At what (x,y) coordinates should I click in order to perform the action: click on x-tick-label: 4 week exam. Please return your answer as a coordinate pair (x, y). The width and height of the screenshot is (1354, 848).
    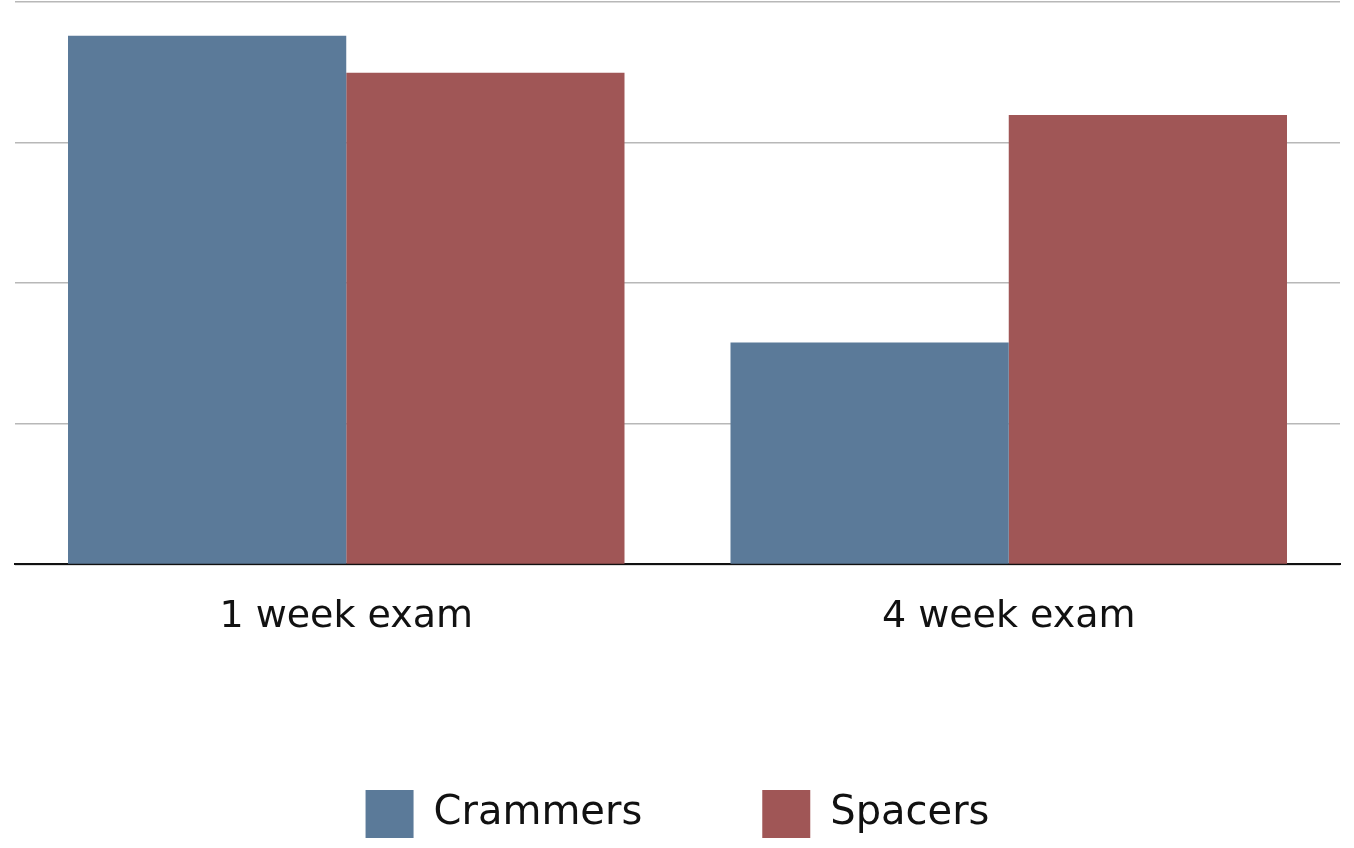
    Looking at the image, I should click on (1008, 614).